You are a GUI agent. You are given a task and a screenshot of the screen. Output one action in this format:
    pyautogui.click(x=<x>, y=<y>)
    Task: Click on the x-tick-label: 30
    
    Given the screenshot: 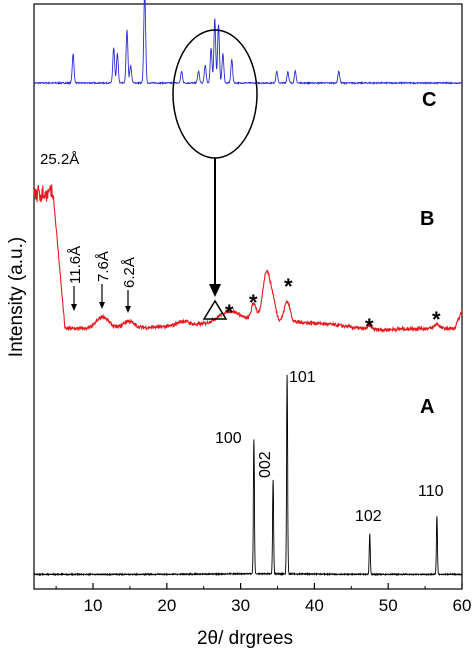 What is the action you would take?
    pyautogui.click(x=240, y=605)
    